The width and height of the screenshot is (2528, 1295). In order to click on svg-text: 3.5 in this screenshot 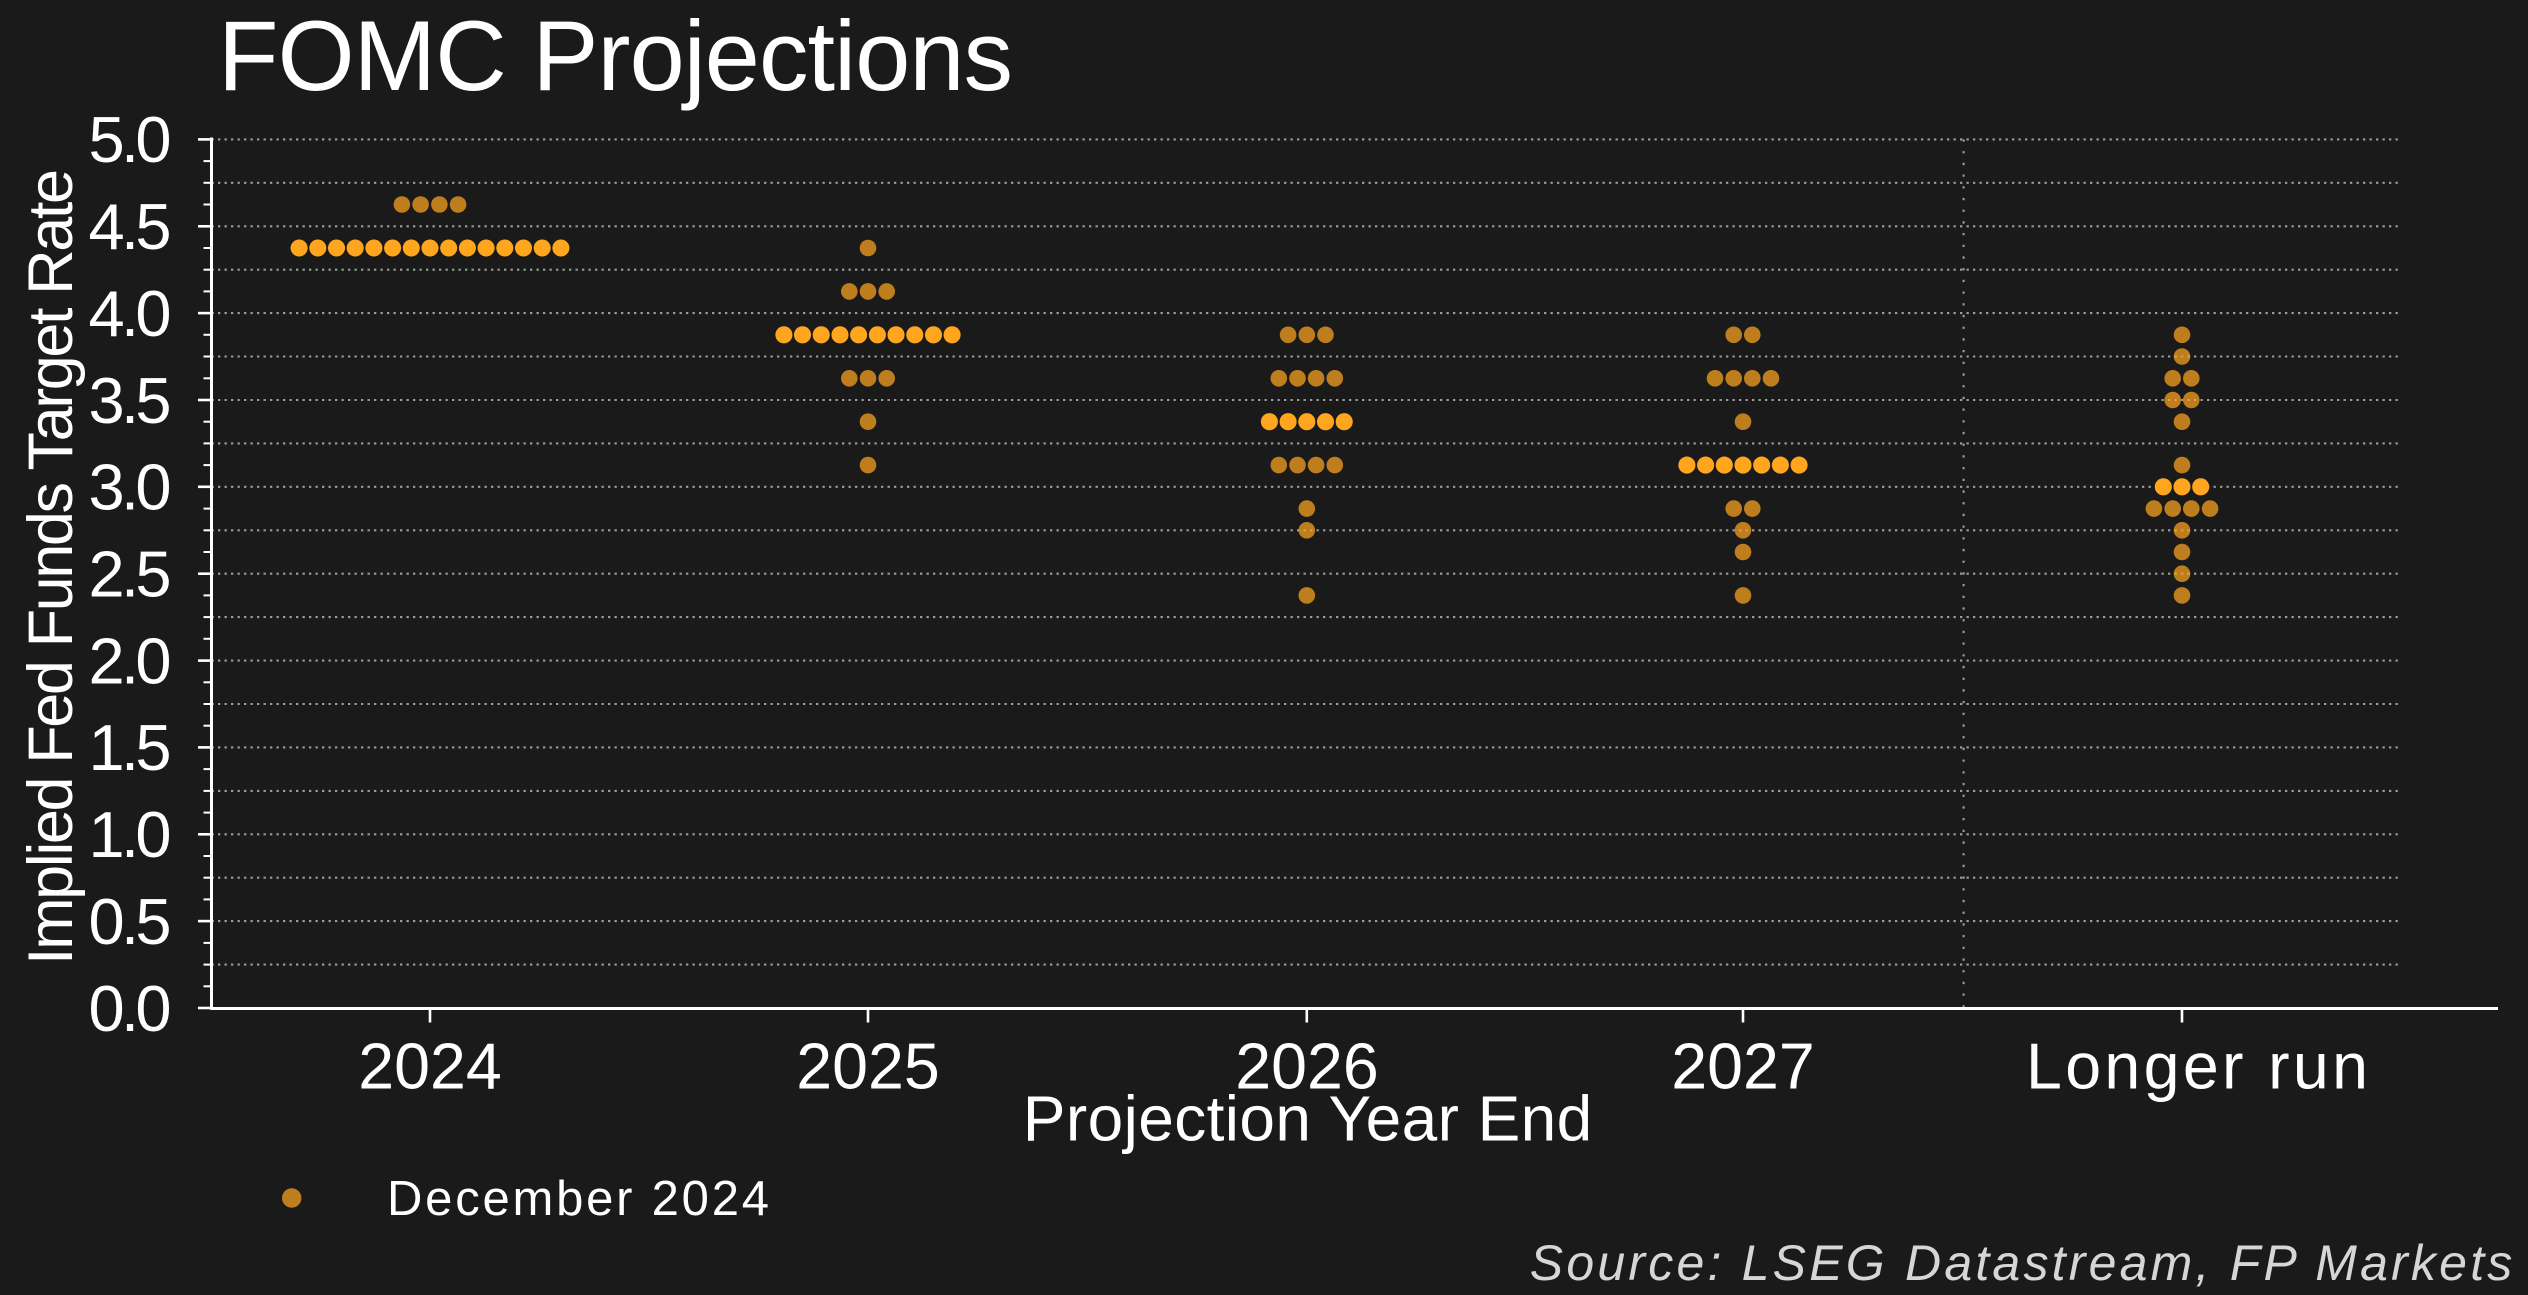, I will do `click(130, 400)`.